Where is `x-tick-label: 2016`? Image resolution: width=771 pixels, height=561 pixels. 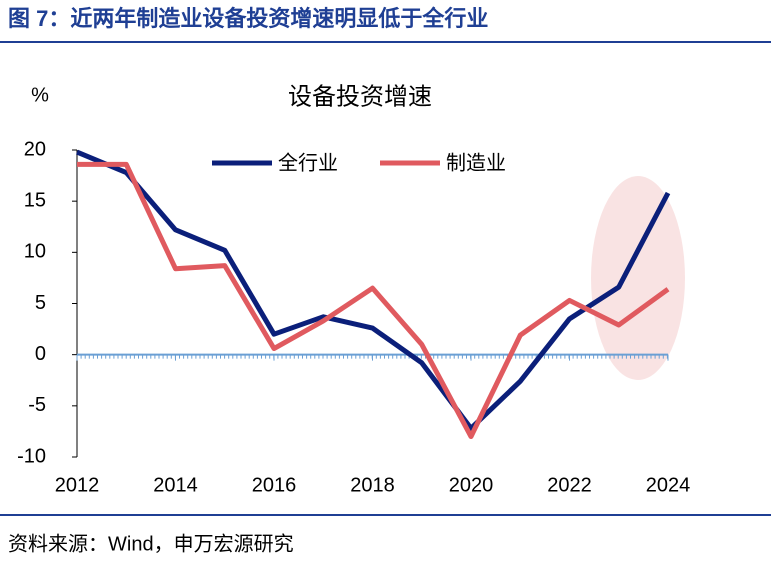 x-tick-label: 2016 is located at coordinates (274, 485).